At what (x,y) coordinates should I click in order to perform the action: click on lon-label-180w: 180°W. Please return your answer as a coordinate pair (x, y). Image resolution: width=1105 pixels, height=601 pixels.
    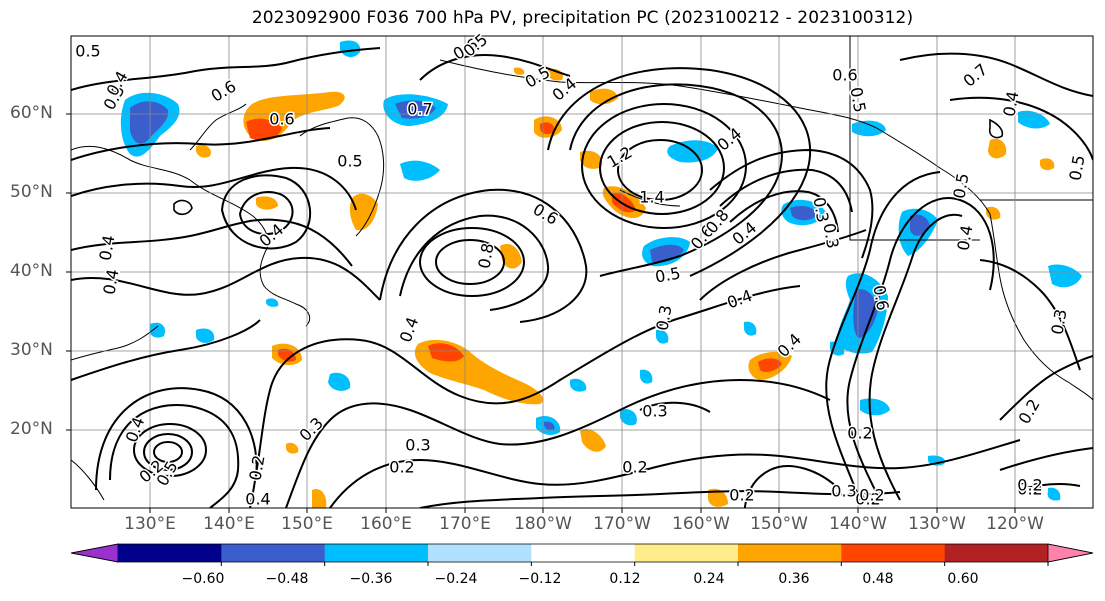
    Looking at the image, I should click on (543, 524).